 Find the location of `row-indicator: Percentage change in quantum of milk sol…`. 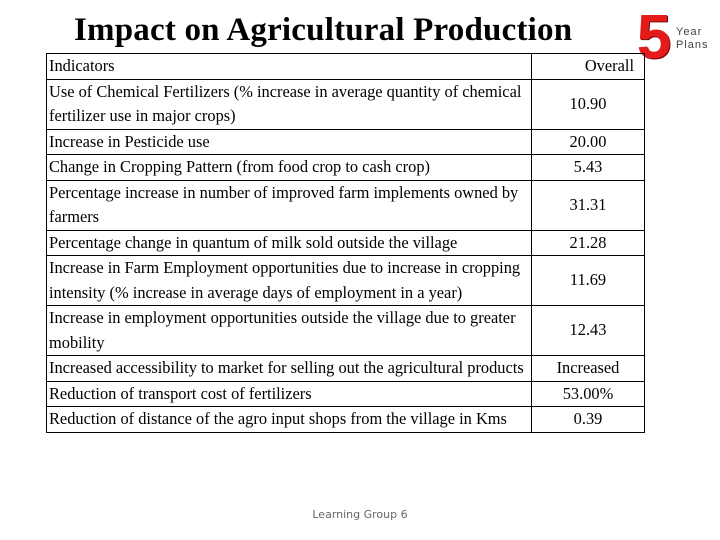

row-indicator: Percentage change in quantum of milk sol… is located at coordinates (289, 242).